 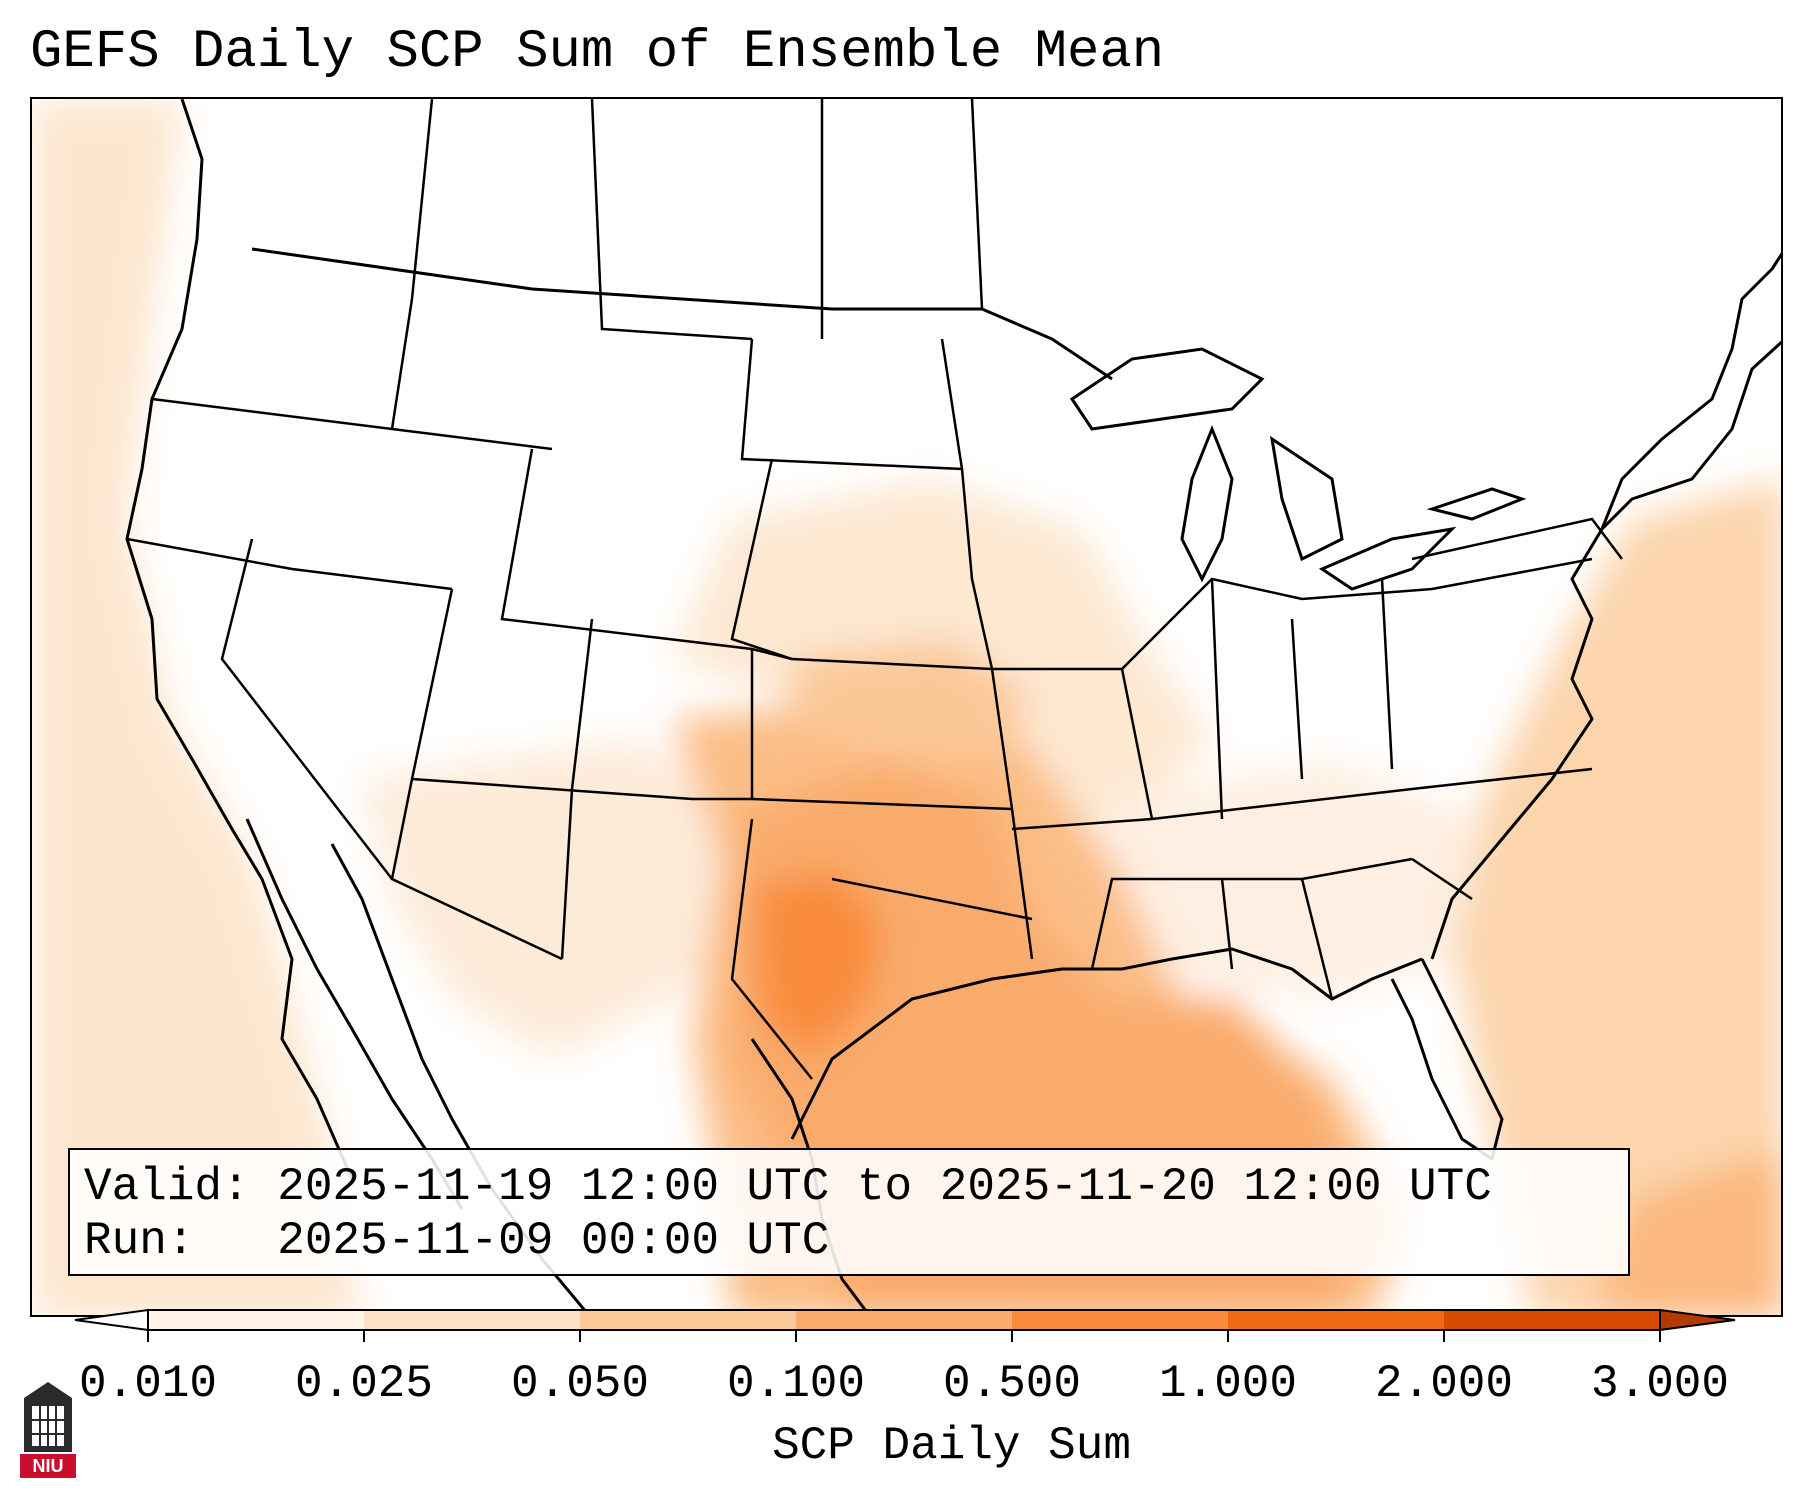 I want to click on shading-west-ocean, so click(x=197, y=707).